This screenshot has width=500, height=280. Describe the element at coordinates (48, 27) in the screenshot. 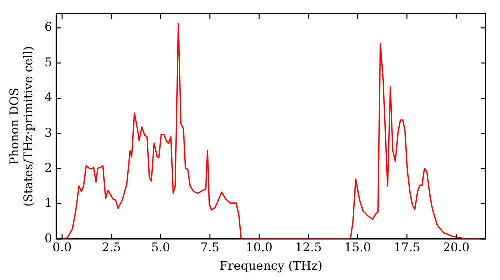

I see `y-tick-label: 6` at that location.